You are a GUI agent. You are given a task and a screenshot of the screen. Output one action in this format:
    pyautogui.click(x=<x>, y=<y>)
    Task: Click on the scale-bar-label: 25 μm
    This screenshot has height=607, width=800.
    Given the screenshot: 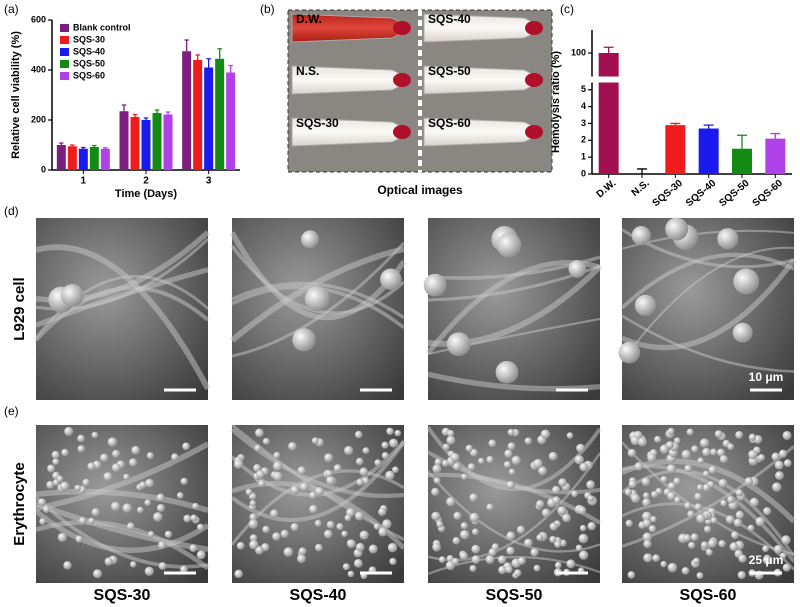 What is the action you would take?
    pyautogui.click(x=766, y=560)
    